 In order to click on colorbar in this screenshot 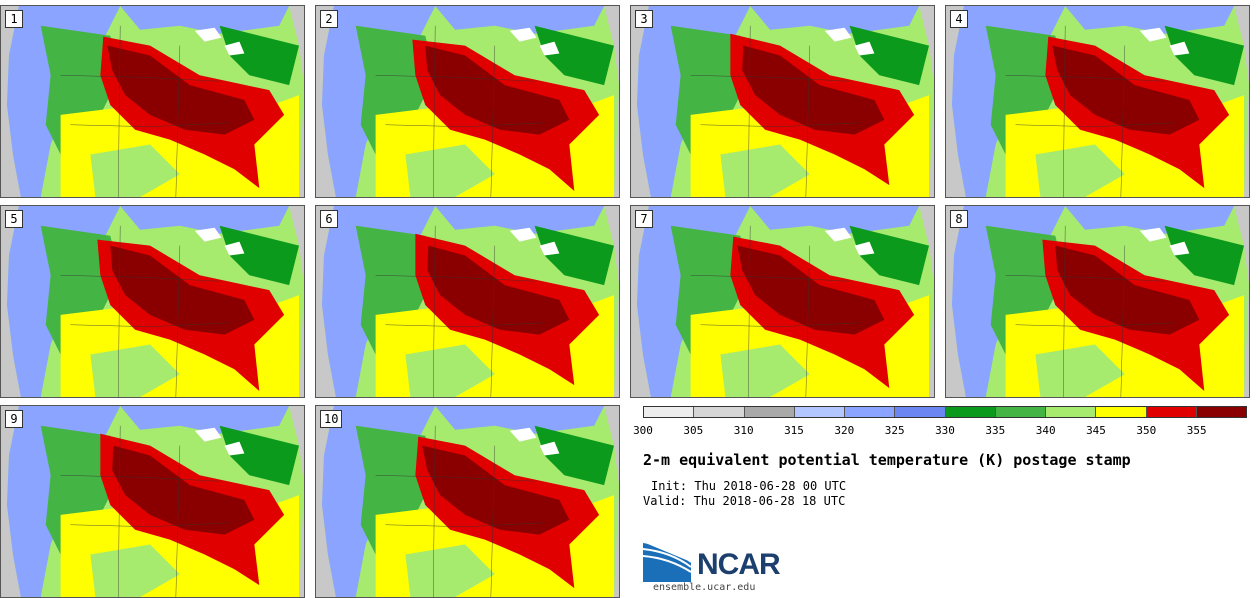, I will do `click(945, 412)`.